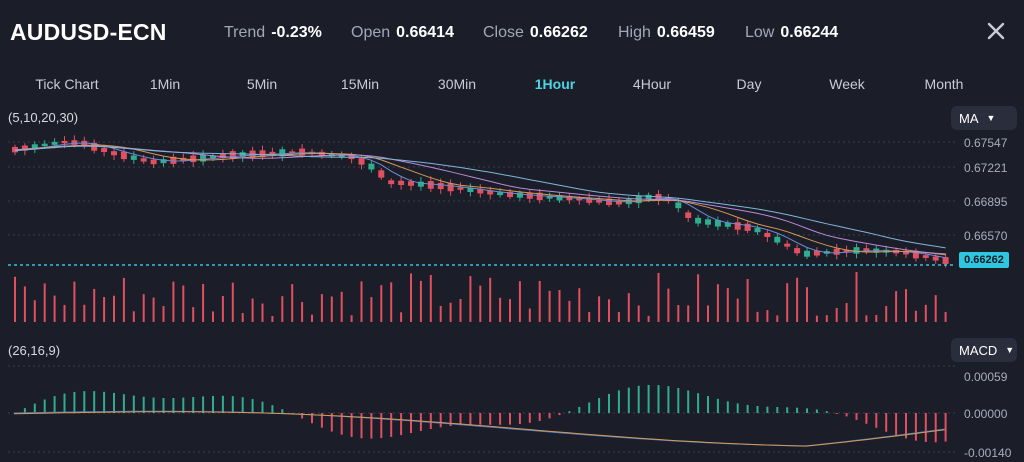 The image size is (1024, 462). What do you see at coordinates (986, 143) in the screenshot?
I see `price-axis-label: 0.67547` at bounding box center [986, 143].